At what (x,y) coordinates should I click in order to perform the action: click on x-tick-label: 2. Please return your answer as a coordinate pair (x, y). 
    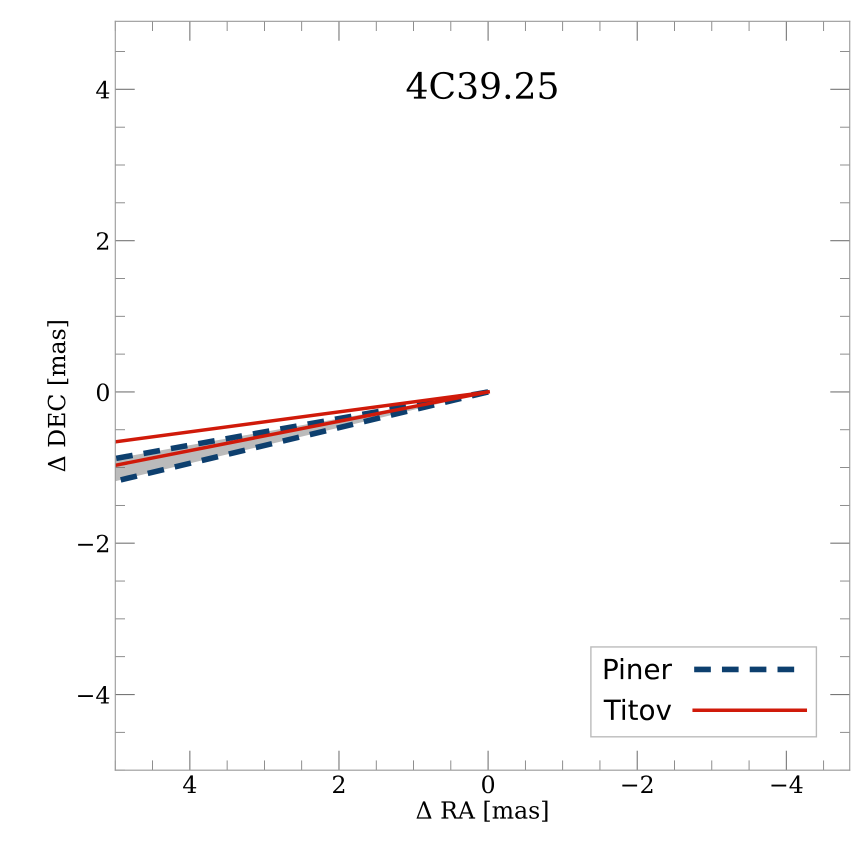
    Looking at the image, I should click on (338, 784).